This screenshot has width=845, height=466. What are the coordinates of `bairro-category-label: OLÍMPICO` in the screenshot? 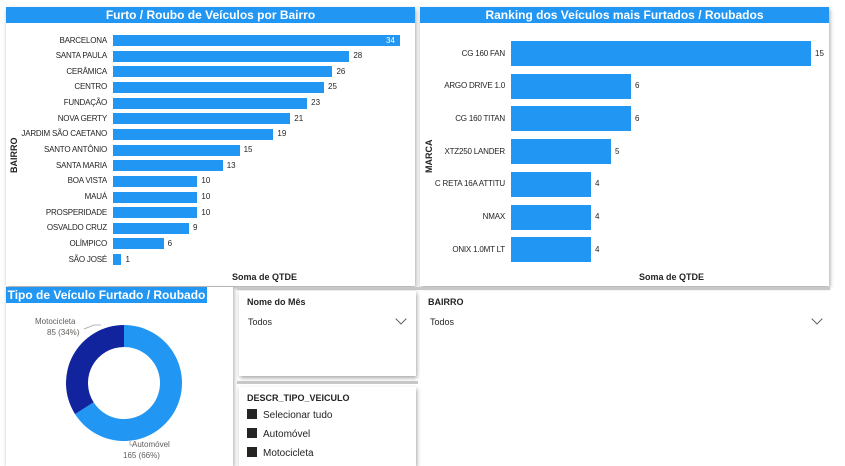 It's located at (88, 243).